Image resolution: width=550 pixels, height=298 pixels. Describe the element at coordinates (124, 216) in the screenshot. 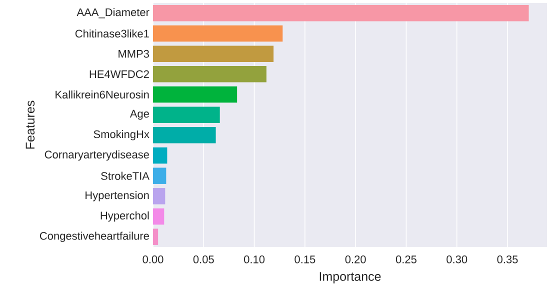

I see `y-tick-label: Hyperchol` at that location.